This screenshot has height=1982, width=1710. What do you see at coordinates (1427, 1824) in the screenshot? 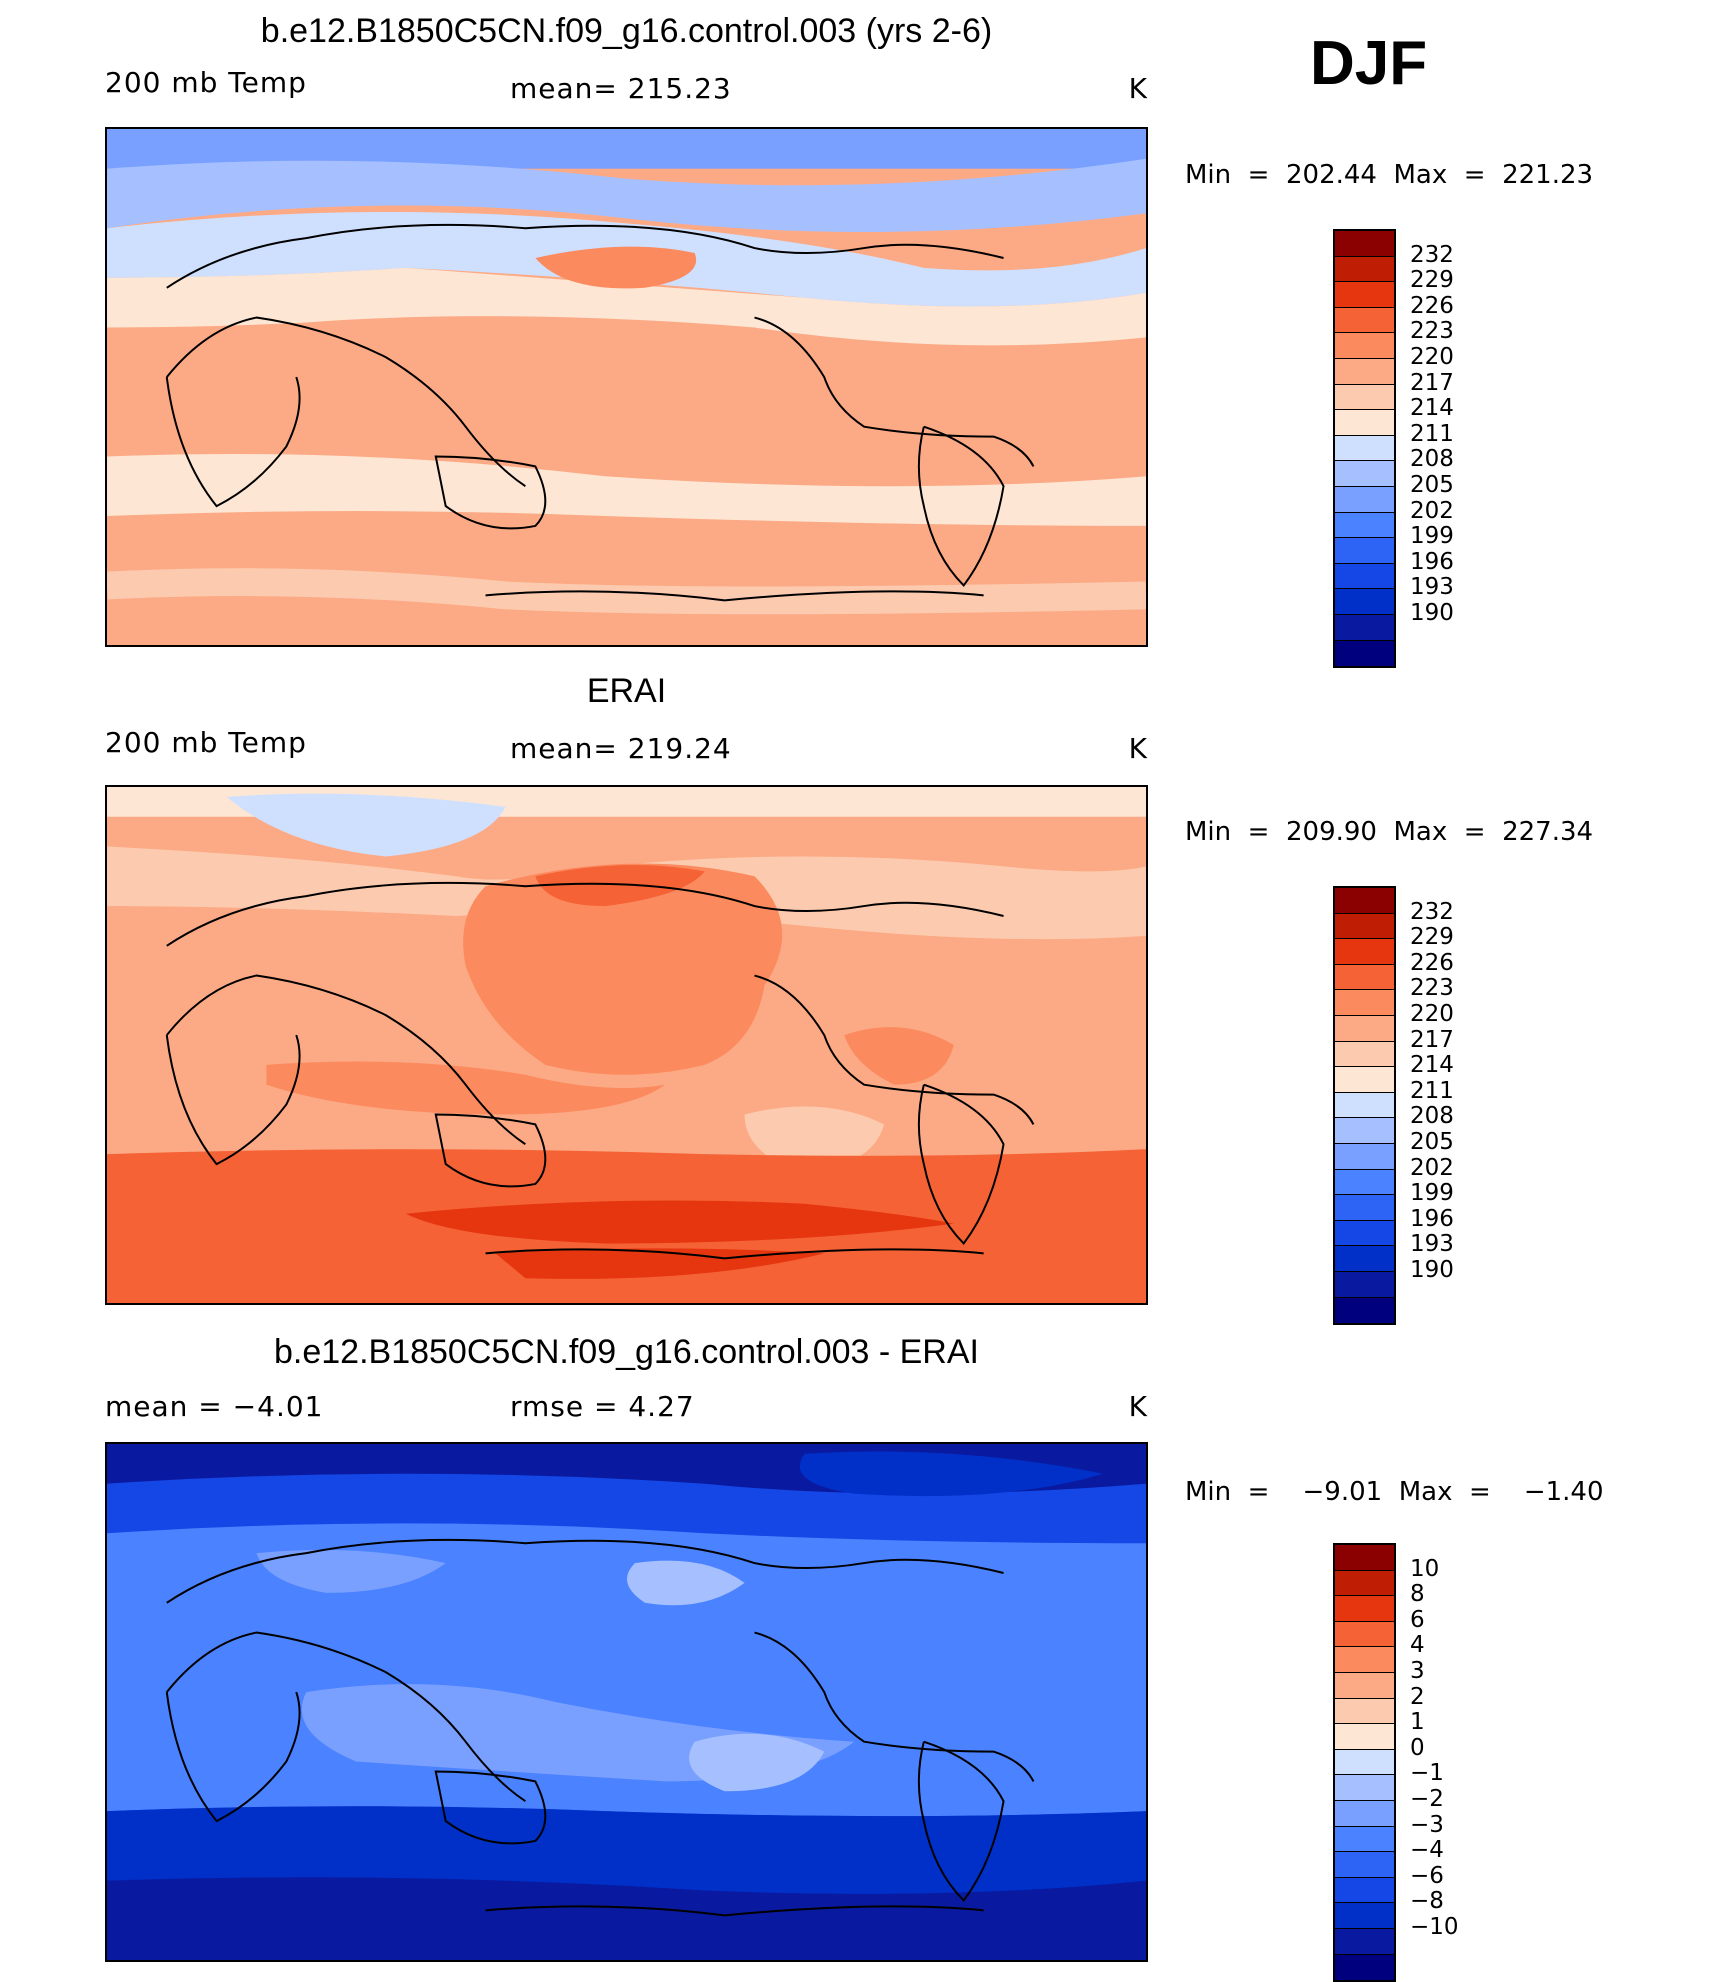
I see `colorbar-tick-label: −3` at bounding box center [1427, 1824].